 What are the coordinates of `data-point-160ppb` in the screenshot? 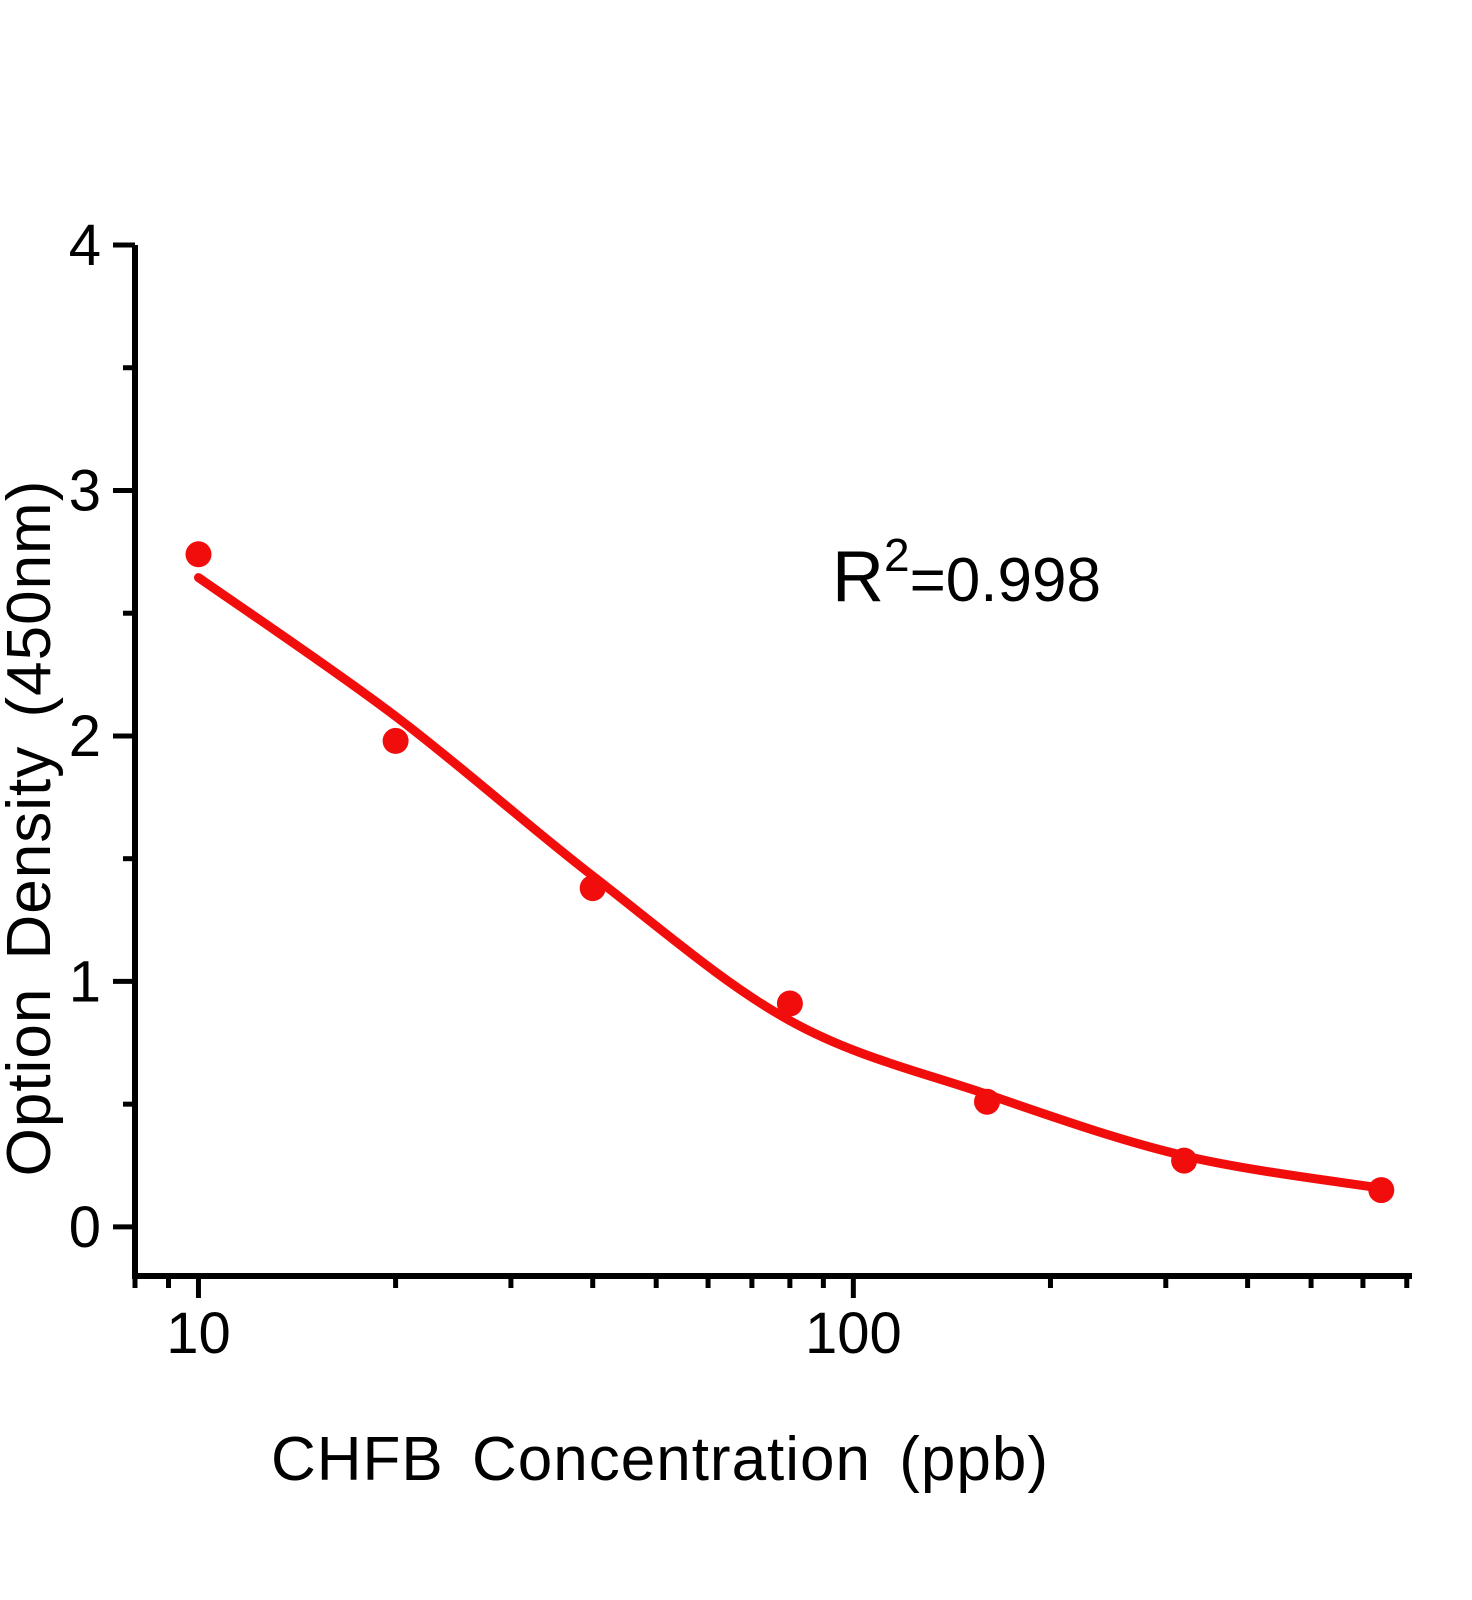 It's located at (987, 1101).